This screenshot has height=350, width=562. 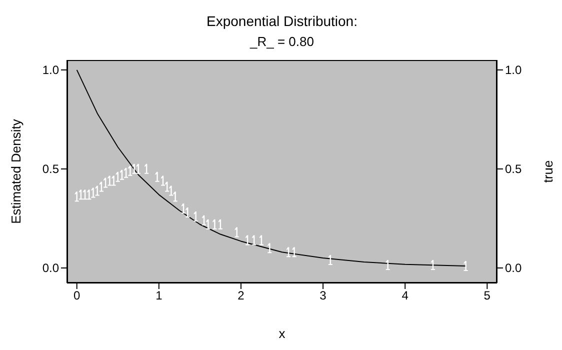 I want to click on y2-tick-label: 0.5, so click(x=513, y=169).